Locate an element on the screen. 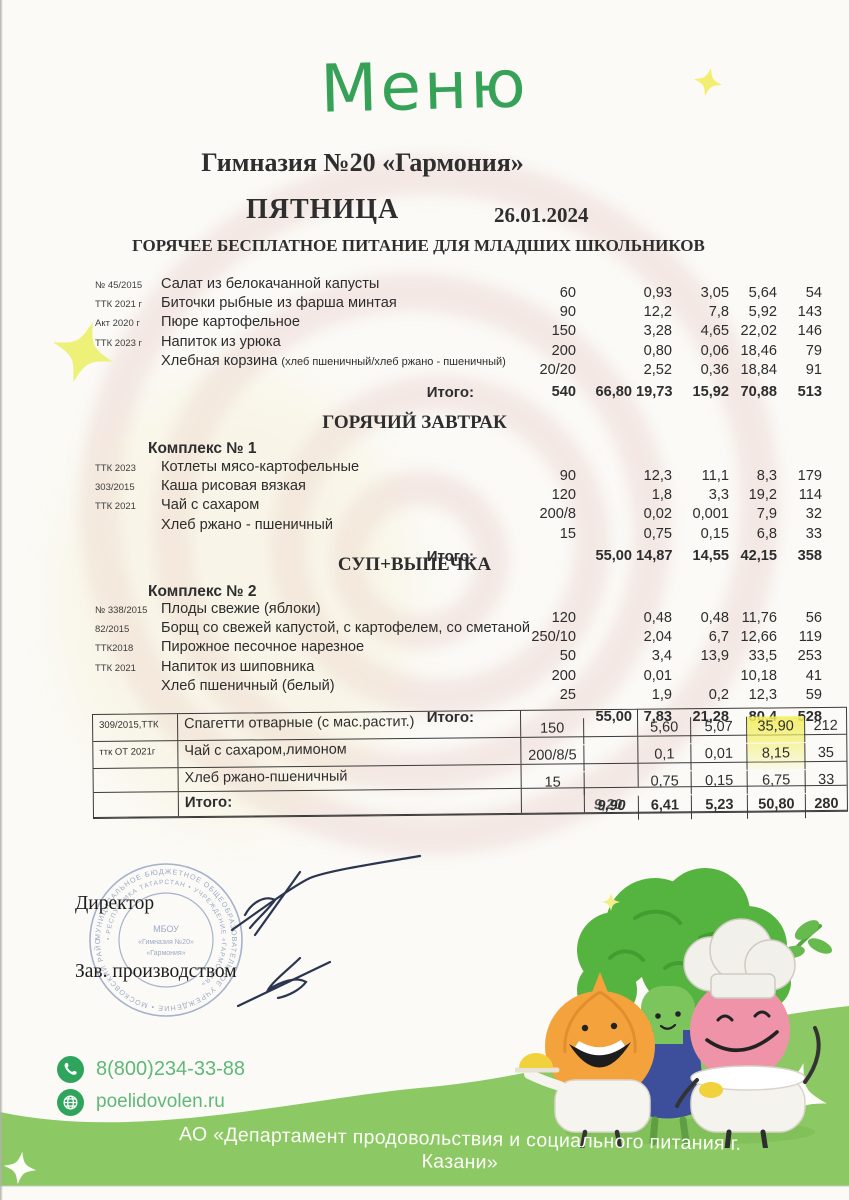 The width and height of the screenshot is (849, 1200). fat-total: 21,28 is located at coordinates (710, 716).